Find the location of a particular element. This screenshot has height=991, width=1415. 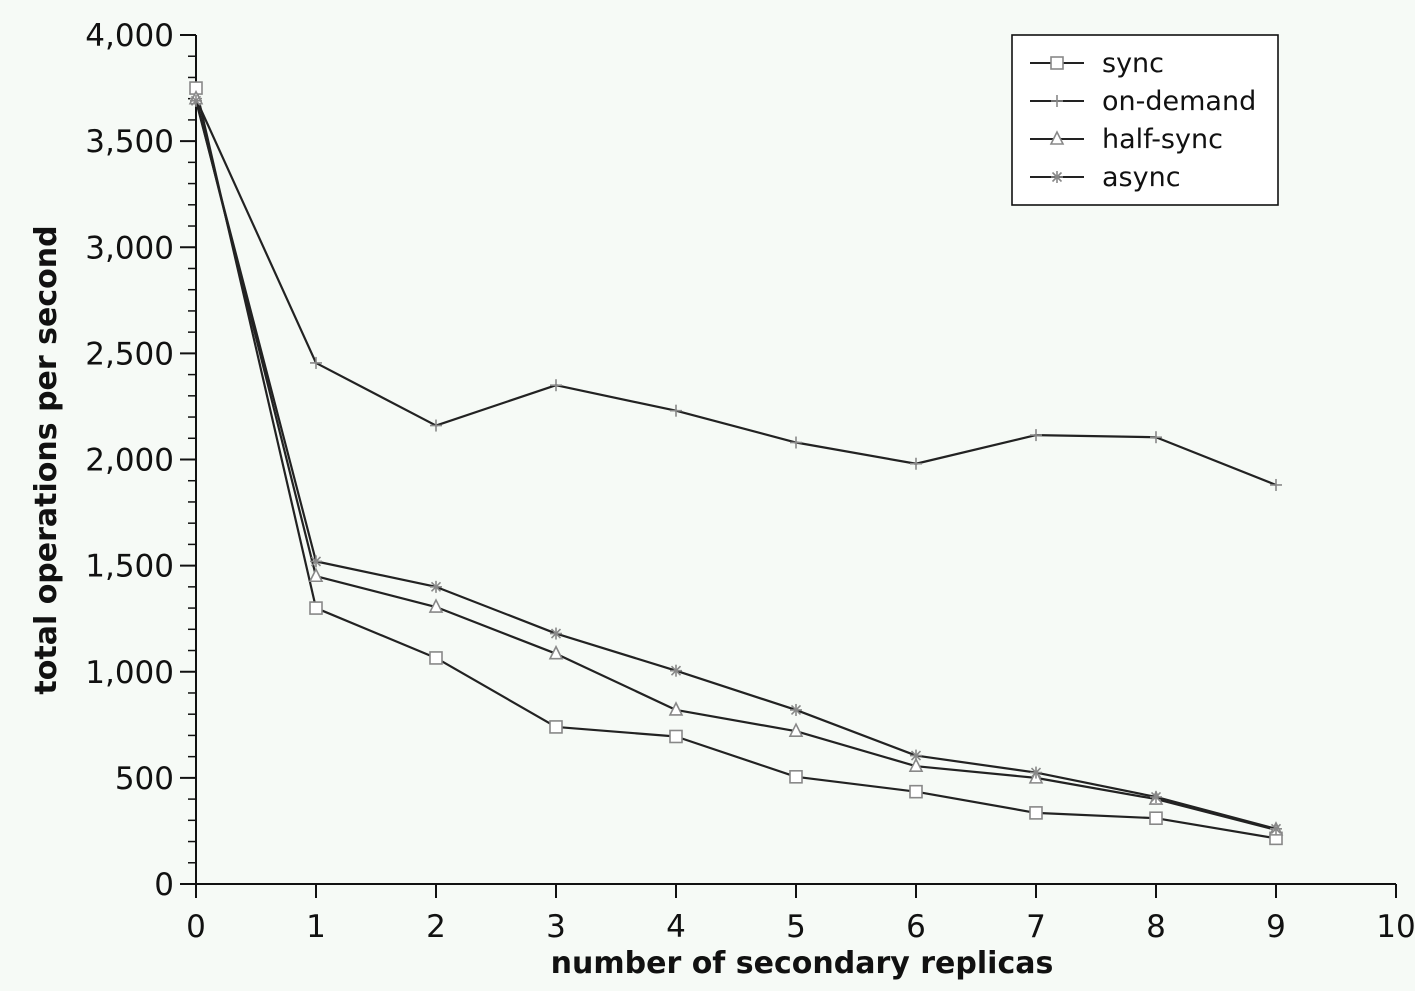

x-tick-label: 8 is located at coordinates (1156, 927).